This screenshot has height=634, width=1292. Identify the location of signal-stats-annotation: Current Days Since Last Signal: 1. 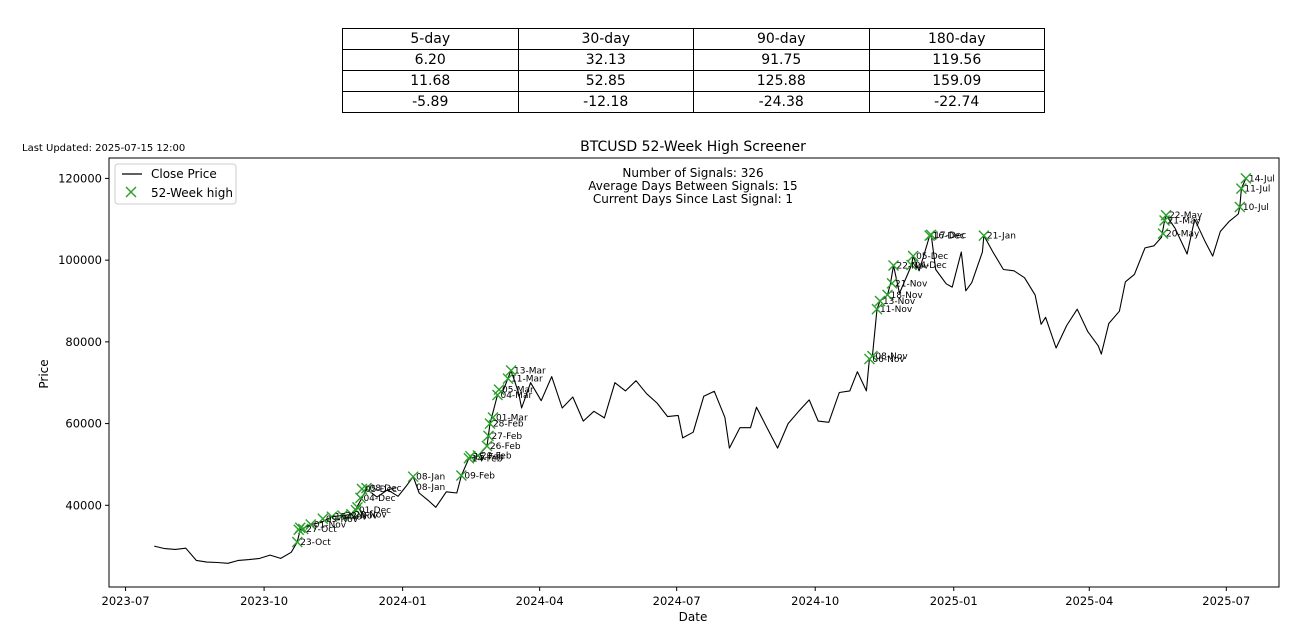
(693, 199).